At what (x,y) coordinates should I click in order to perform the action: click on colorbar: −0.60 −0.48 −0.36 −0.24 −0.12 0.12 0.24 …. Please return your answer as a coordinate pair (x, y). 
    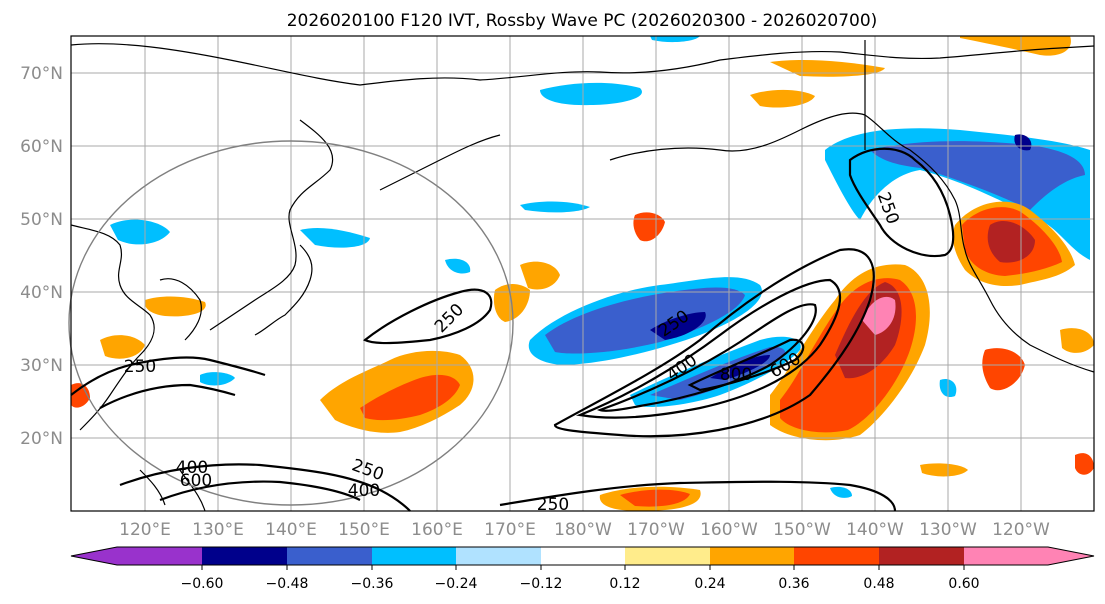
    Looking at the image, I should click on (582, 569).